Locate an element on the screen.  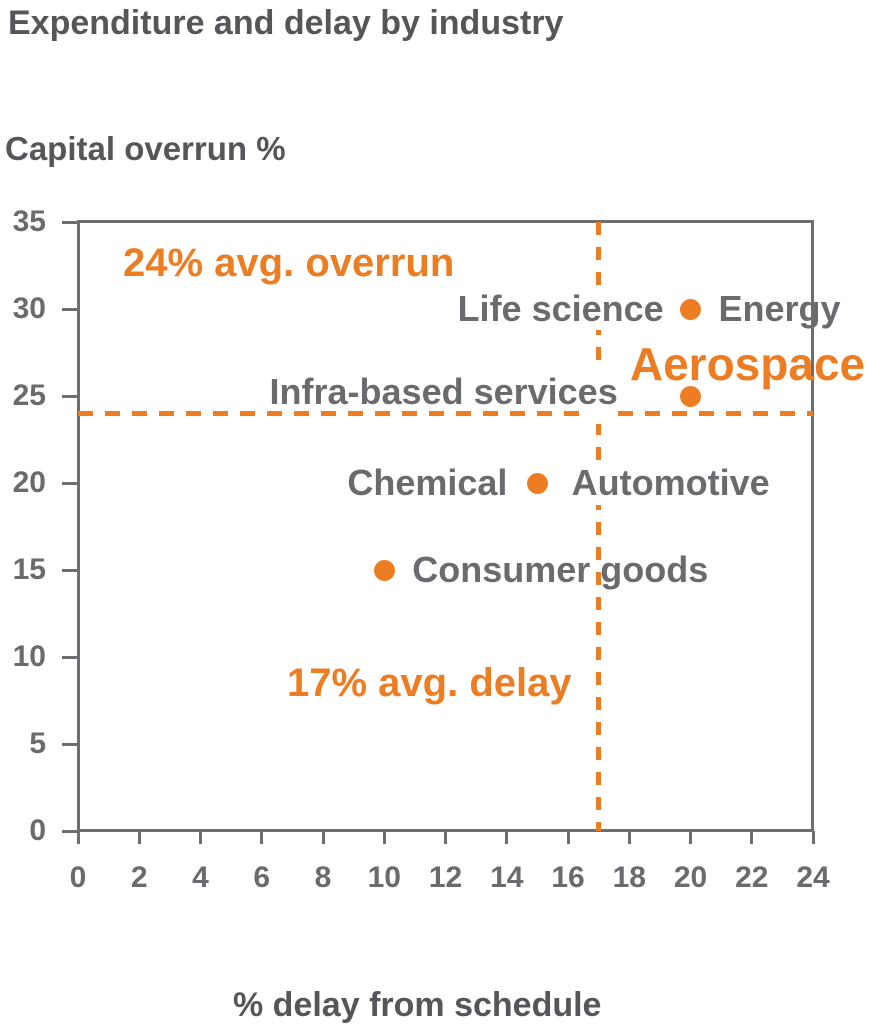
y-axis-caption: Capital overrun % is located at coordinates (145, 148).